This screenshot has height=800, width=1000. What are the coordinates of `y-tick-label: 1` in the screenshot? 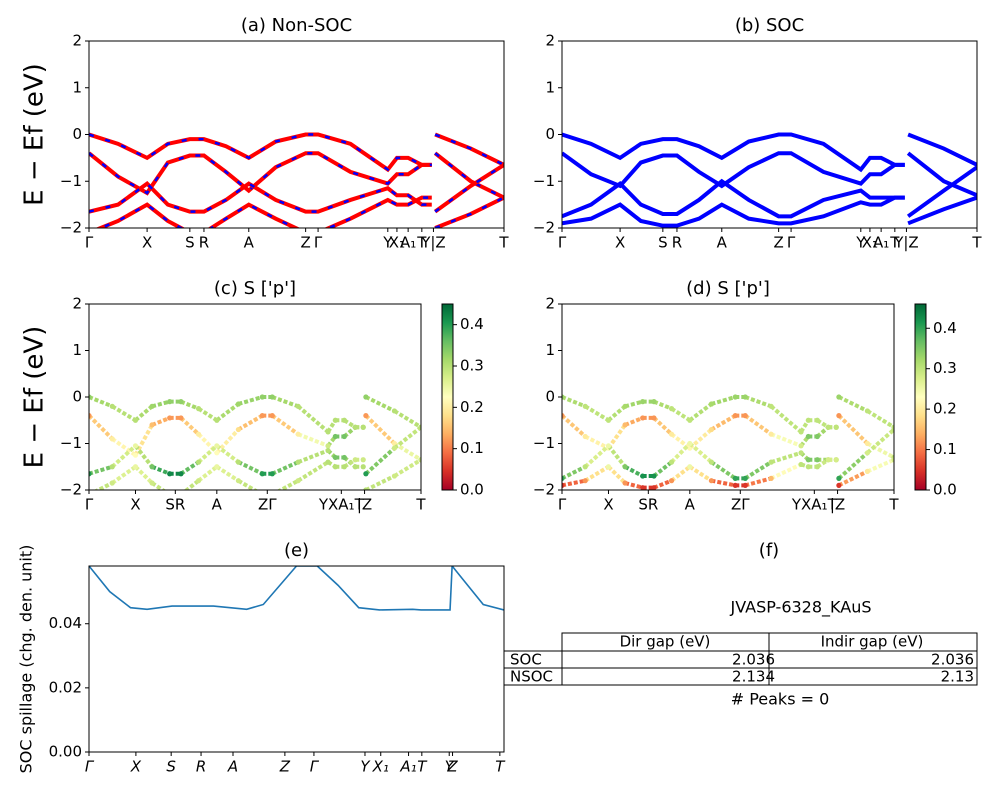 It's located at (550, 87).